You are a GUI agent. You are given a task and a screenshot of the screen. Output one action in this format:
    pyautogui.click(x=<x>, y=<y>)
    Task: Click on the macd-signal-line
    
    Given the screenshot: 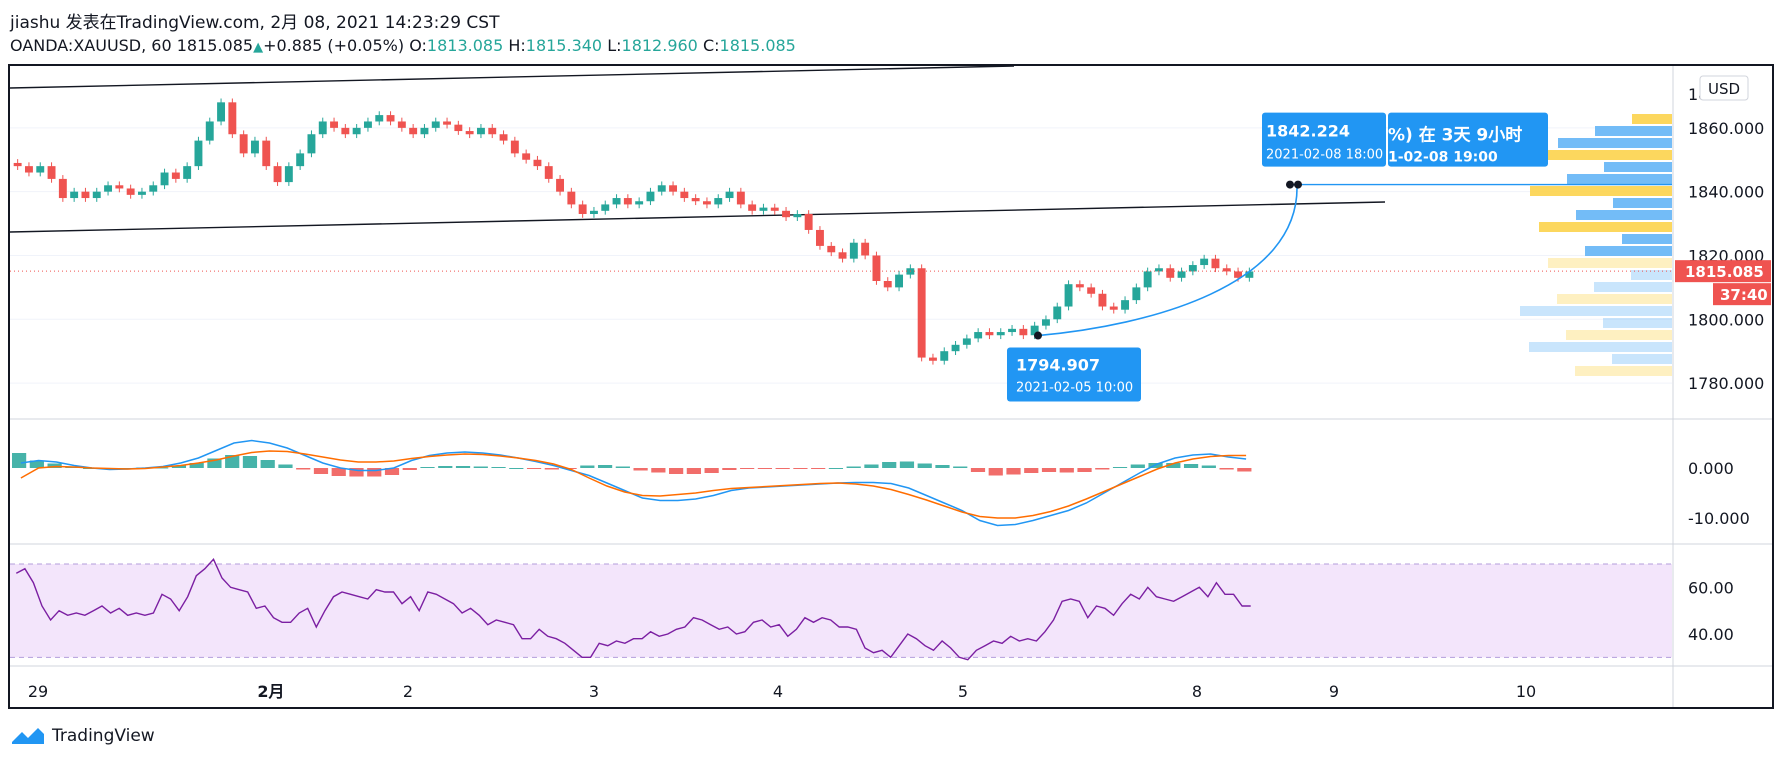 What is the action you would take?
    pyautogui.click(x=633, y=484)
    